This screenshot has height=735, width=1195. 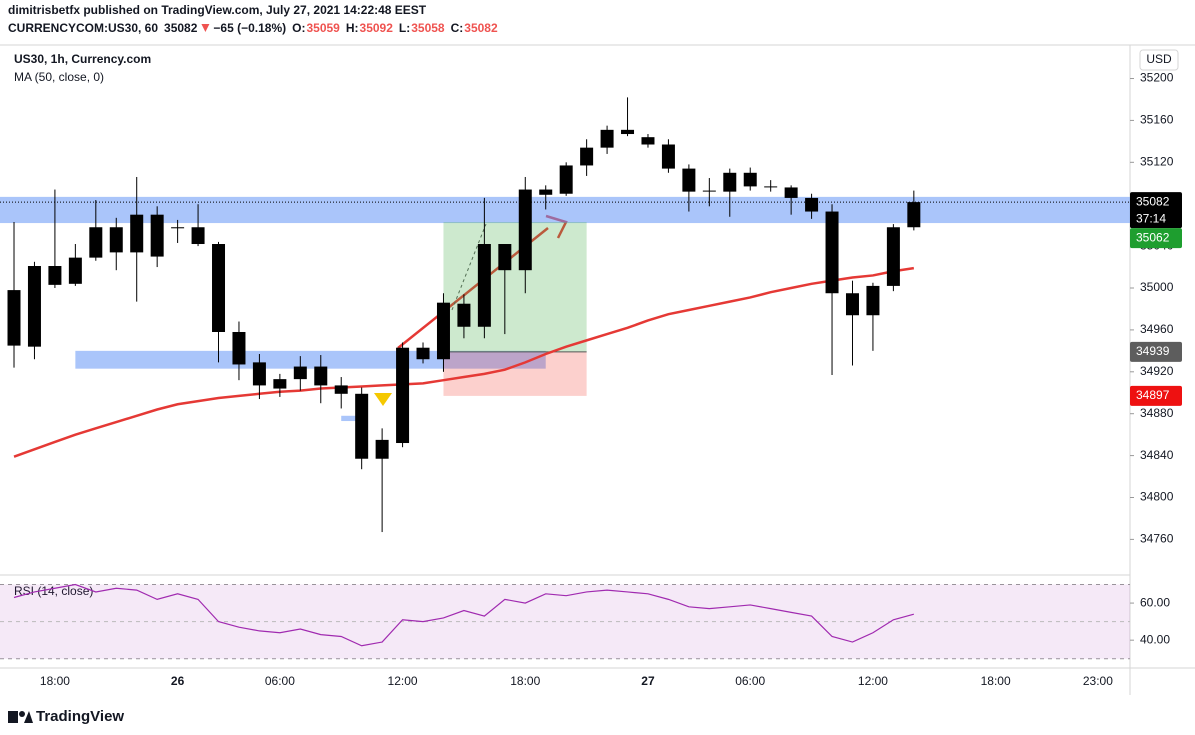 What do you see at coordinates (481, 28) in the screenshot?
I see `ohlc-value: 35082` at bounding box center [481, 28].